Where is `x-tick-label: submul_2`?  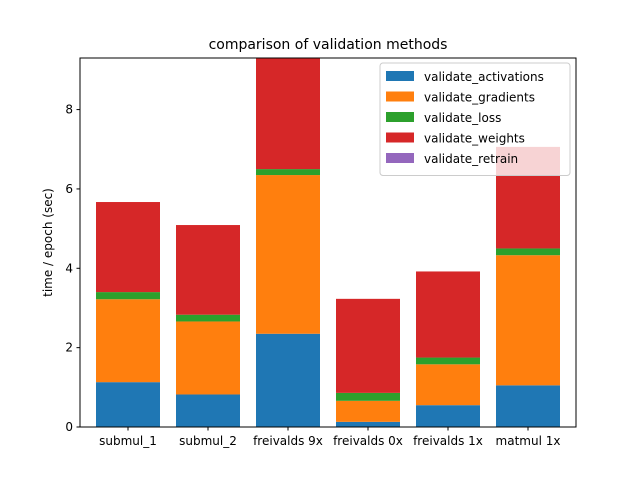
x-tick-label: submul_2 is located at coordinates (208, 441).